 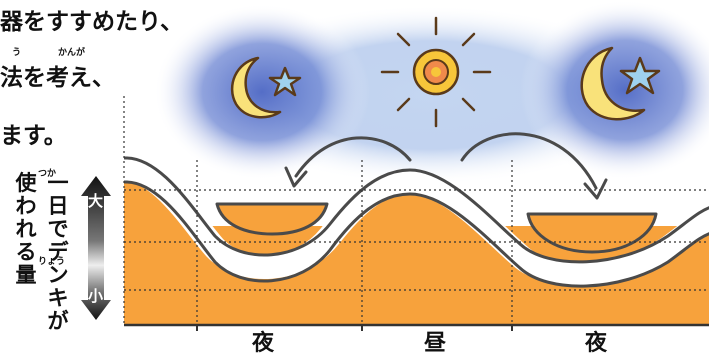 I want to click on intro-text-line1: 器をすすめたり、, so click(x=92, y=22).